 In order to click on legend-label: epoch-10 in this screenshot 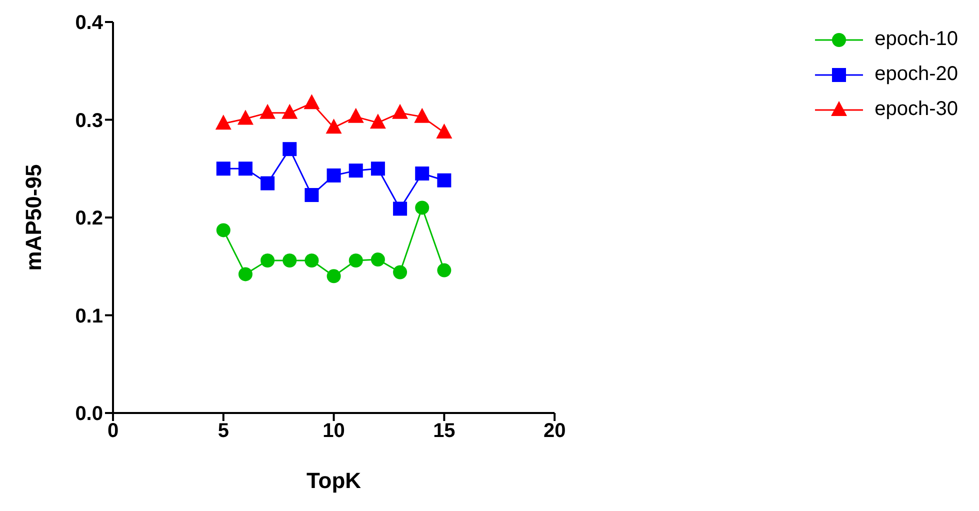, I will do `click(916, 39)`.